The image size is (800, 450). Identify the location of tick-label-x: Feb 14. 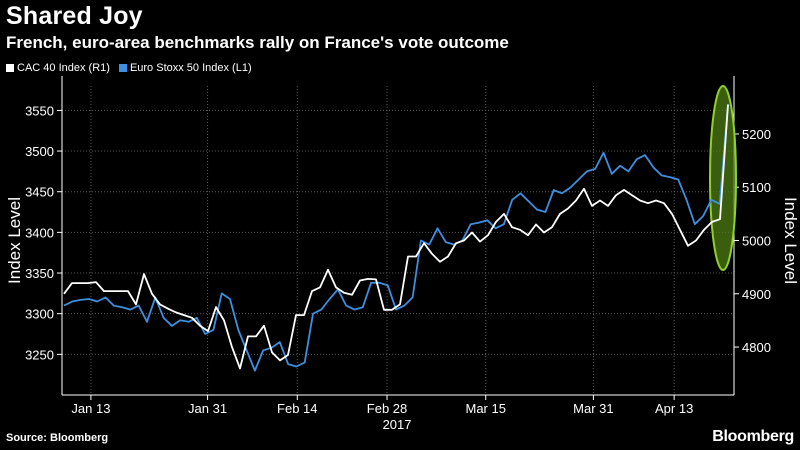
(297, 408).